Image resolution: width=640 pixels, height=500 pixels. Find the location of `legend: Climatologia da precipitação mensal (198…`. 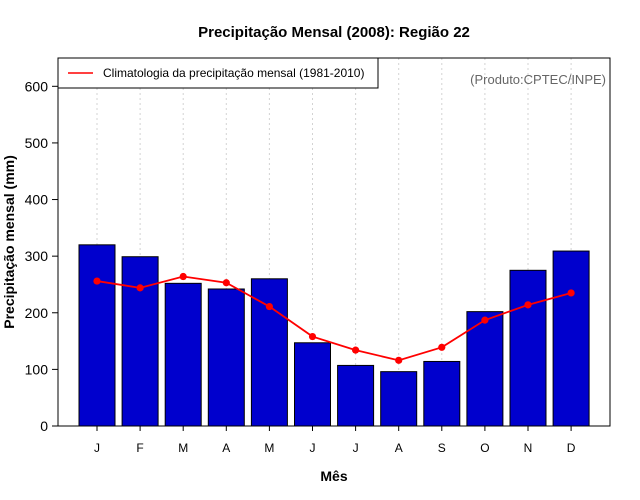

legend: Climatologia da precipitação mensal (198… is located at coordinates (218, 73).